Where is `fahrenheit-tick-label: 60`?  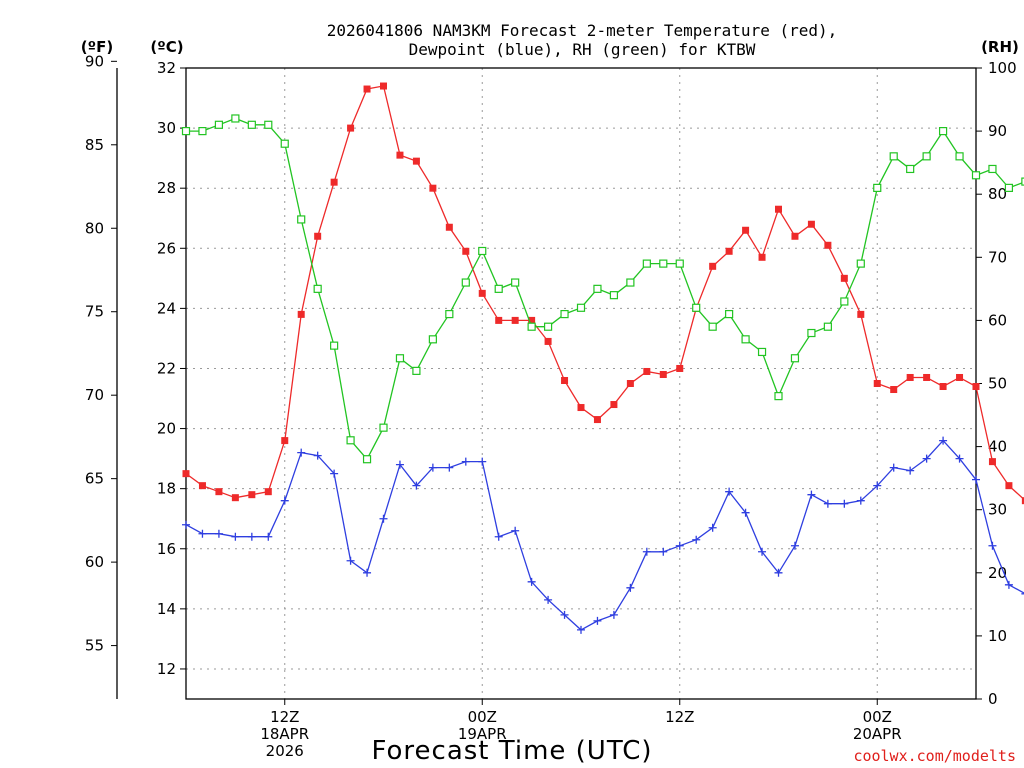
fahrenheit-tick-label: 60 is located at coordinates (94, 562).